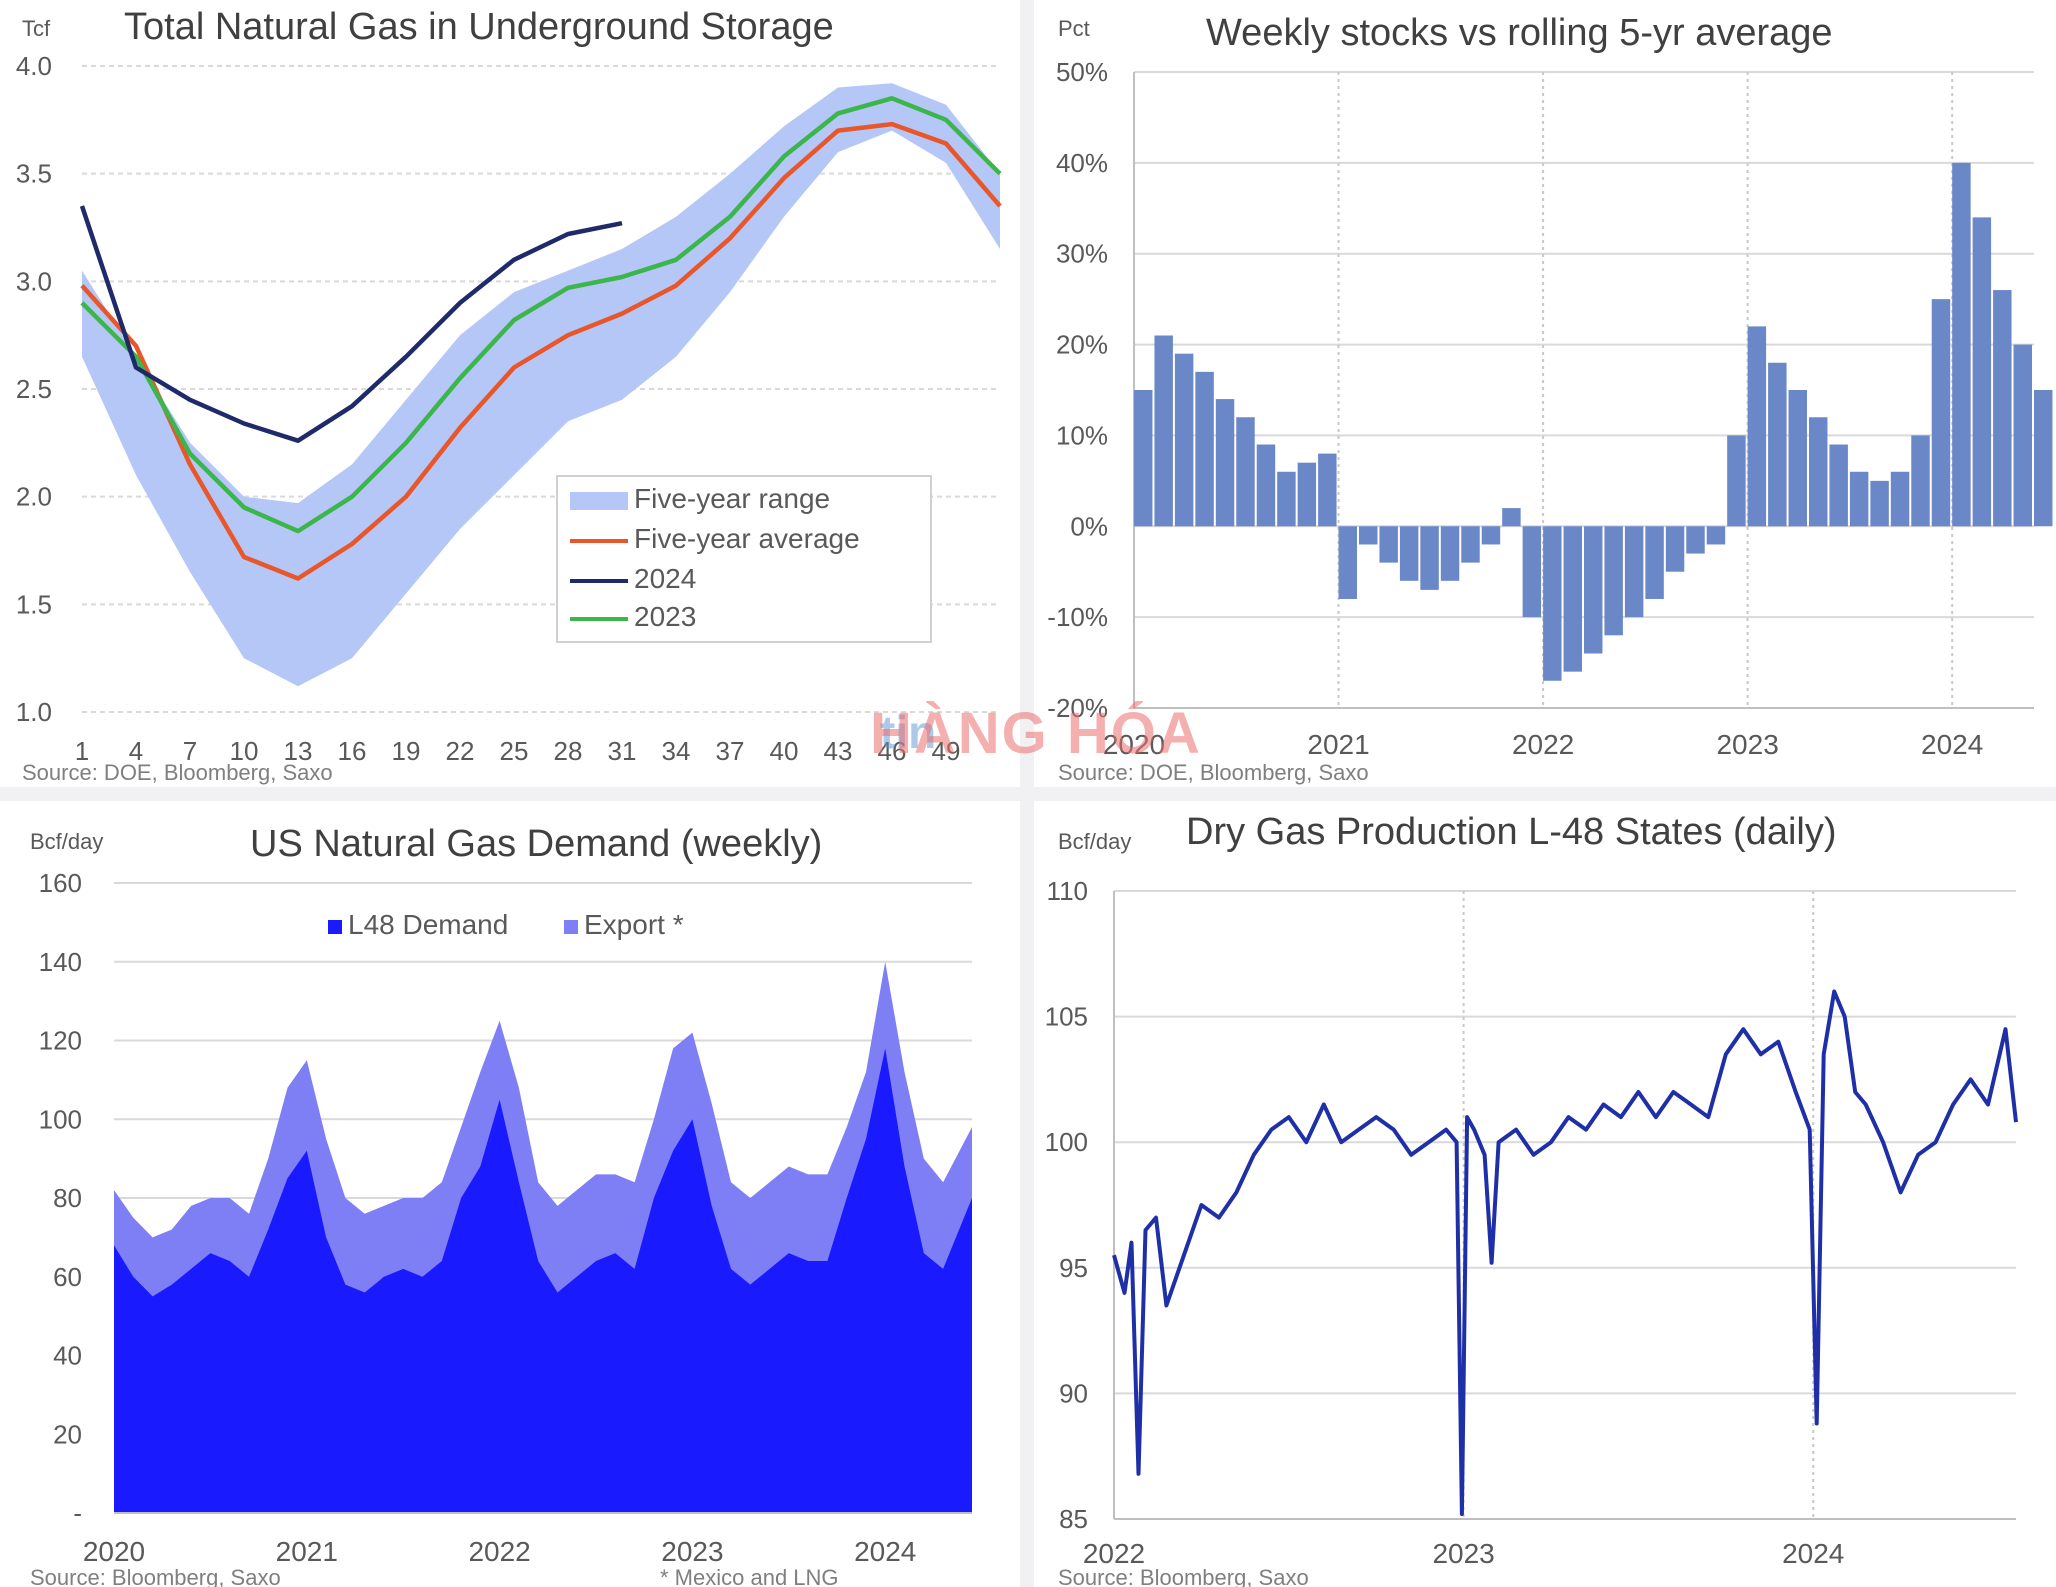  I want to click on storage-ytick-label: 3.0, so click(34, 281).